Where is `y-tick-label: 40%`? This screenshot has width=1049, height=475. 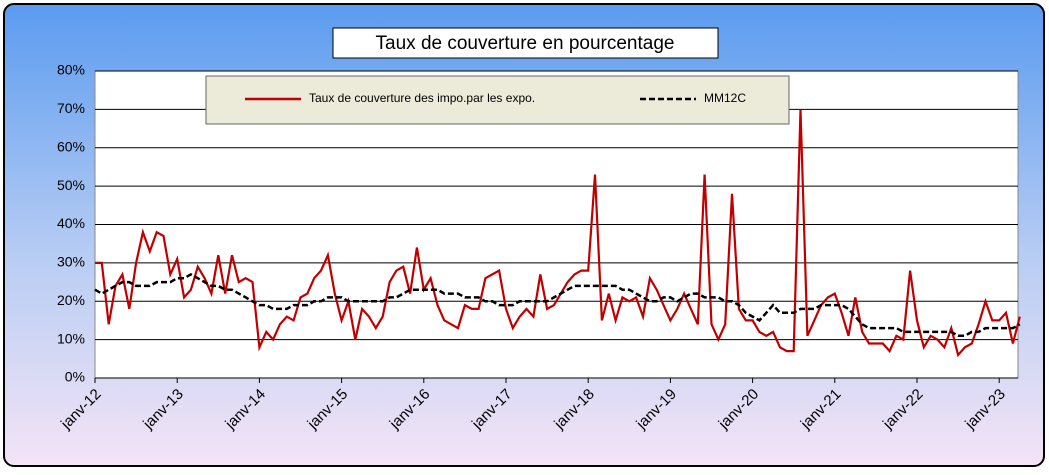
y-tick-label: 40% is located at coordinates (71, 223).